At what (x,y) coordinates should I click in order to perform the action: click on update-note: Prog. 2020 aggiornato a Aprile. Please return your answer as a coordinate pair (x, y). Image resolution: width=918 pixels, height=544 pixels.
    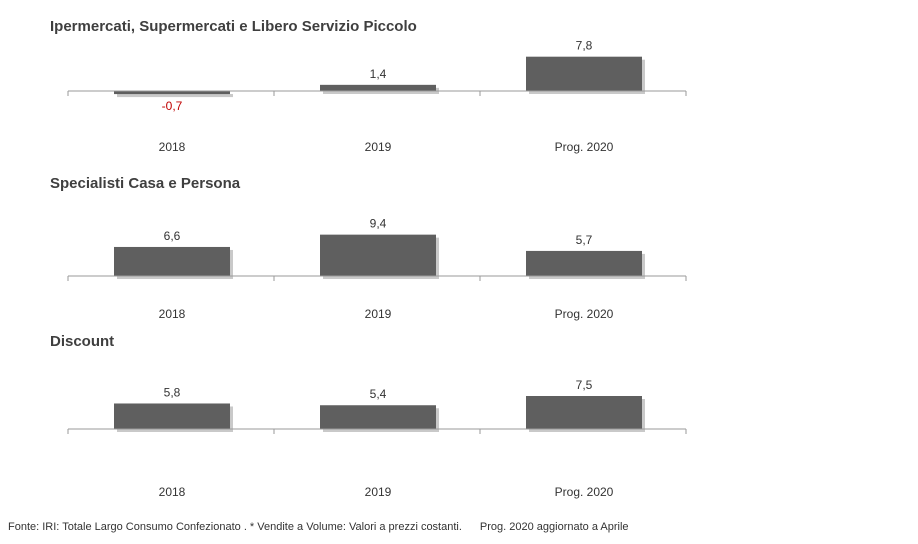
    Looking at the image, I should click on (554, 527).